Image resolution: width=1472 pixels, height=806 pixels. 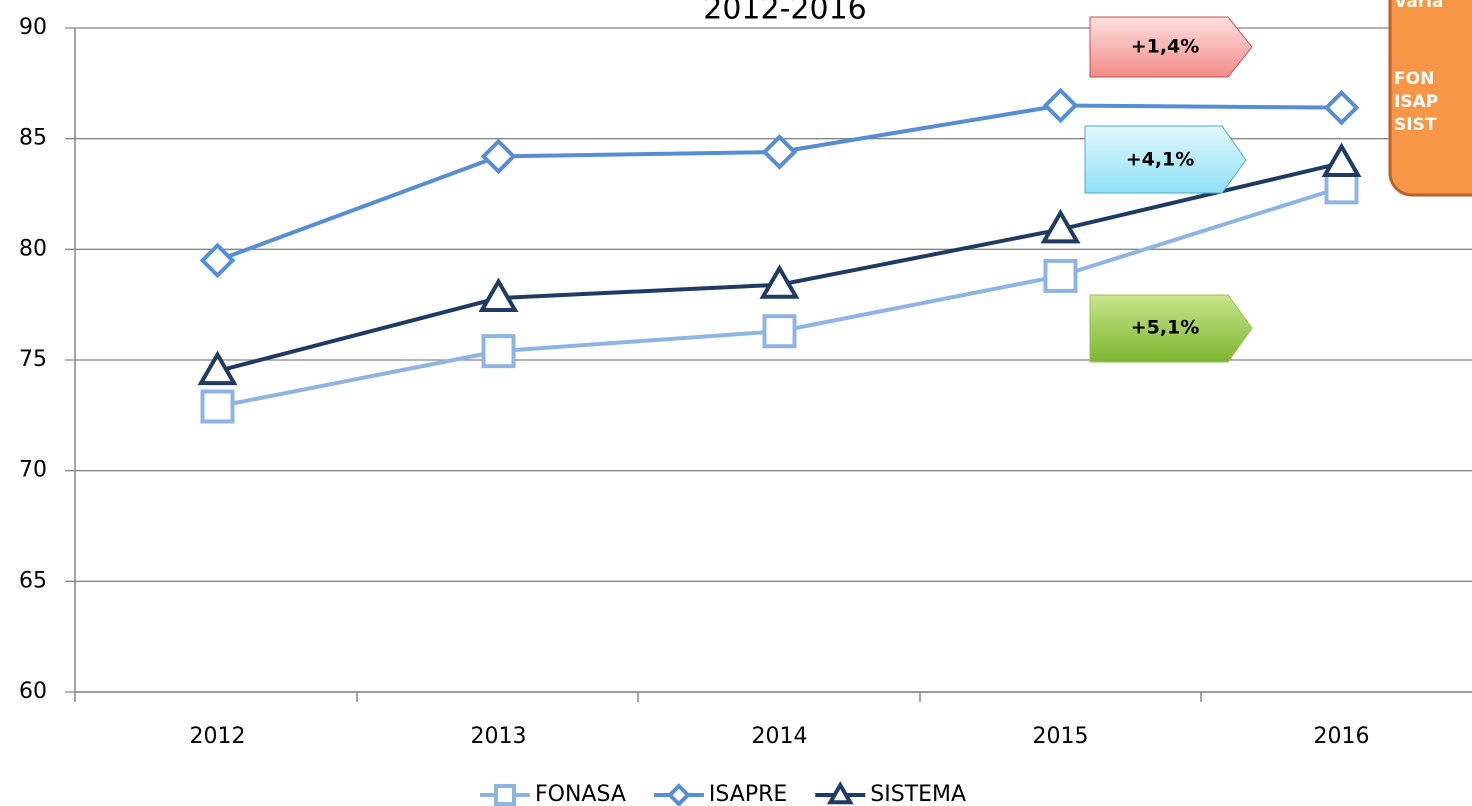 What do you see at coordinates (785, 13) in the screenshot?
I see `chart-title: 2012-2016` at bounding box center [785, 13].